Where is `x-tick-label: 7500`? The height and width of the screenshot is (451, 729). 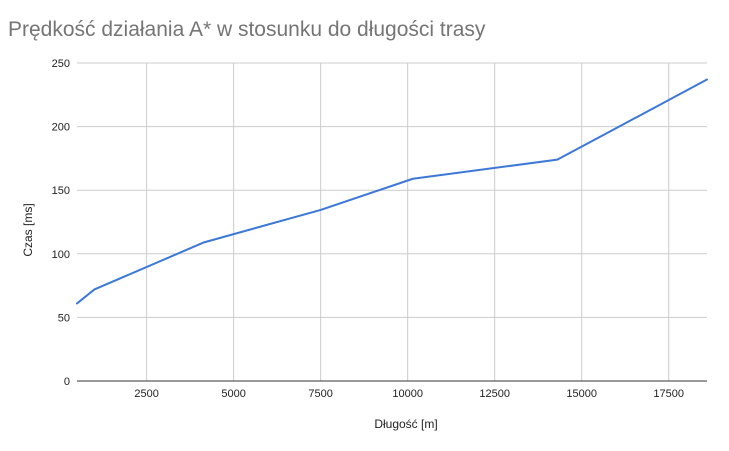 x-tick-label: 7500 is located at coordinates (320, 394).